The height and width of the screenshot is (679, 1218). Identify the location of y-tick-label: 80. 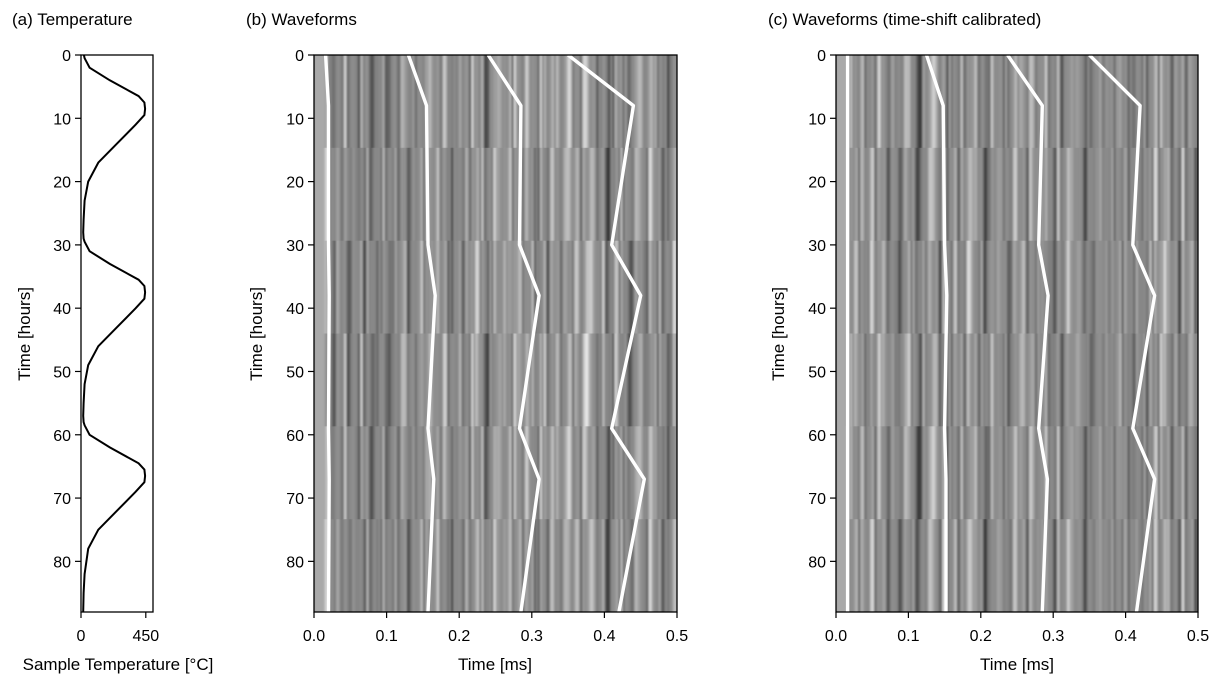
(817, 562).